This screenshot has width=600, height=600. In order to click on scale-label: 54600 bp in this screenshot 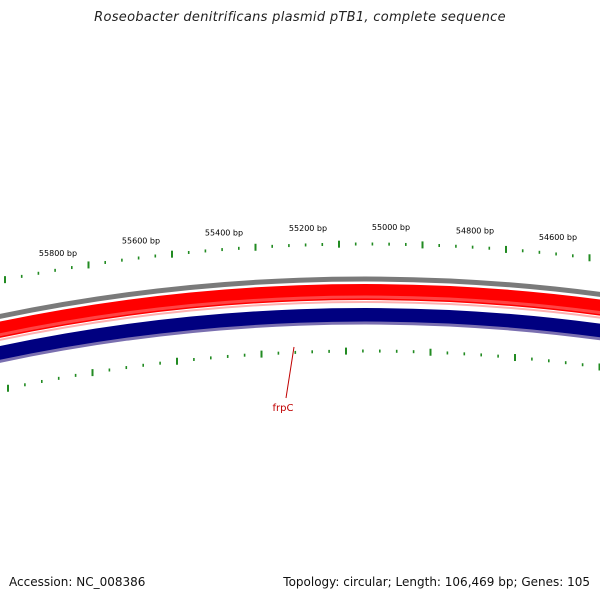, I will do `click(558, 237)`.